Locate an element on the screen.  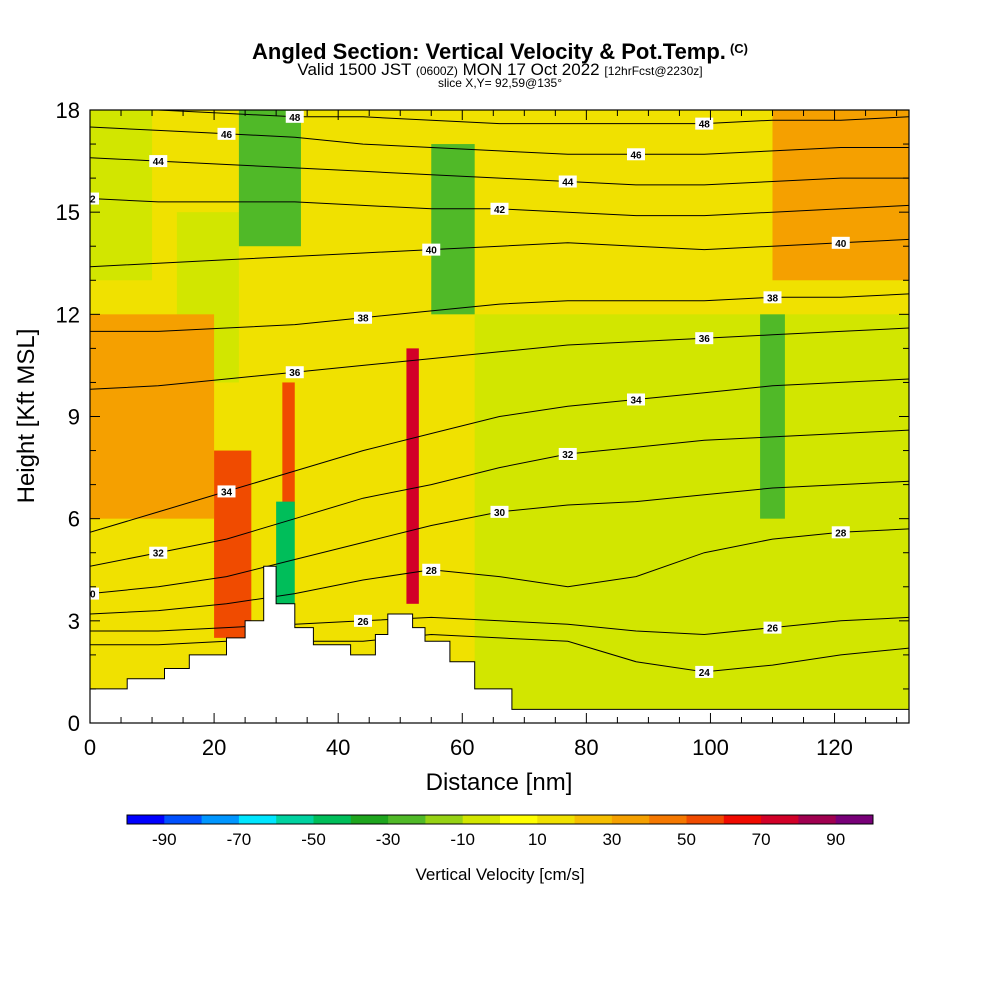
valid-time: Valid 1500 JST is located at coordinates (354, 69).